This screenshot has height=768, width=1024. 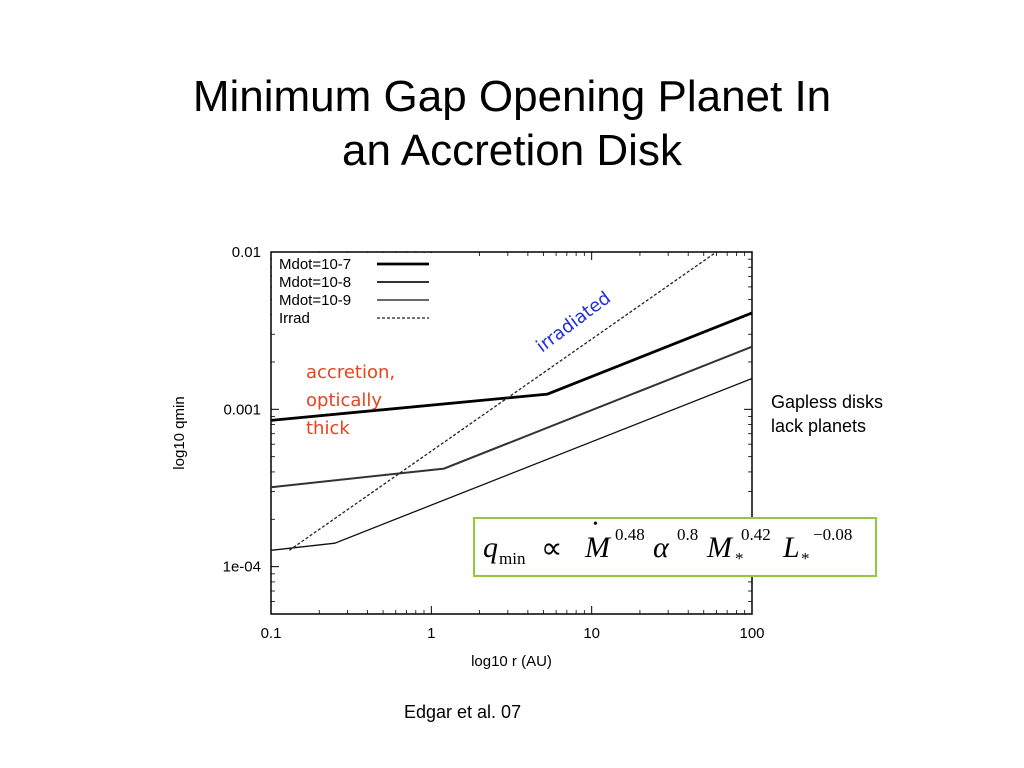 What do you see at coordinates (827, 402) in the screenshot?
I see `gapless-note-line-1: Gapless disks` at bounding box center [827, 402].